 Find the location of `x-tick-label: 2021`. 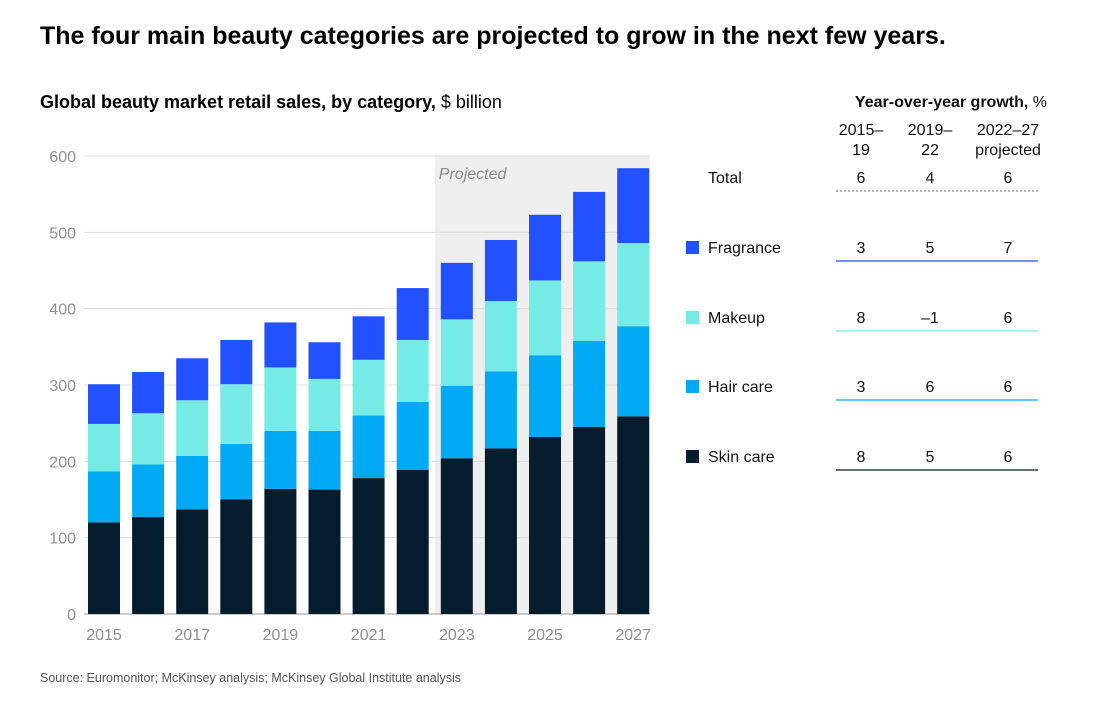

x-tick-label: 2021 is located at coordinates (369, 635).